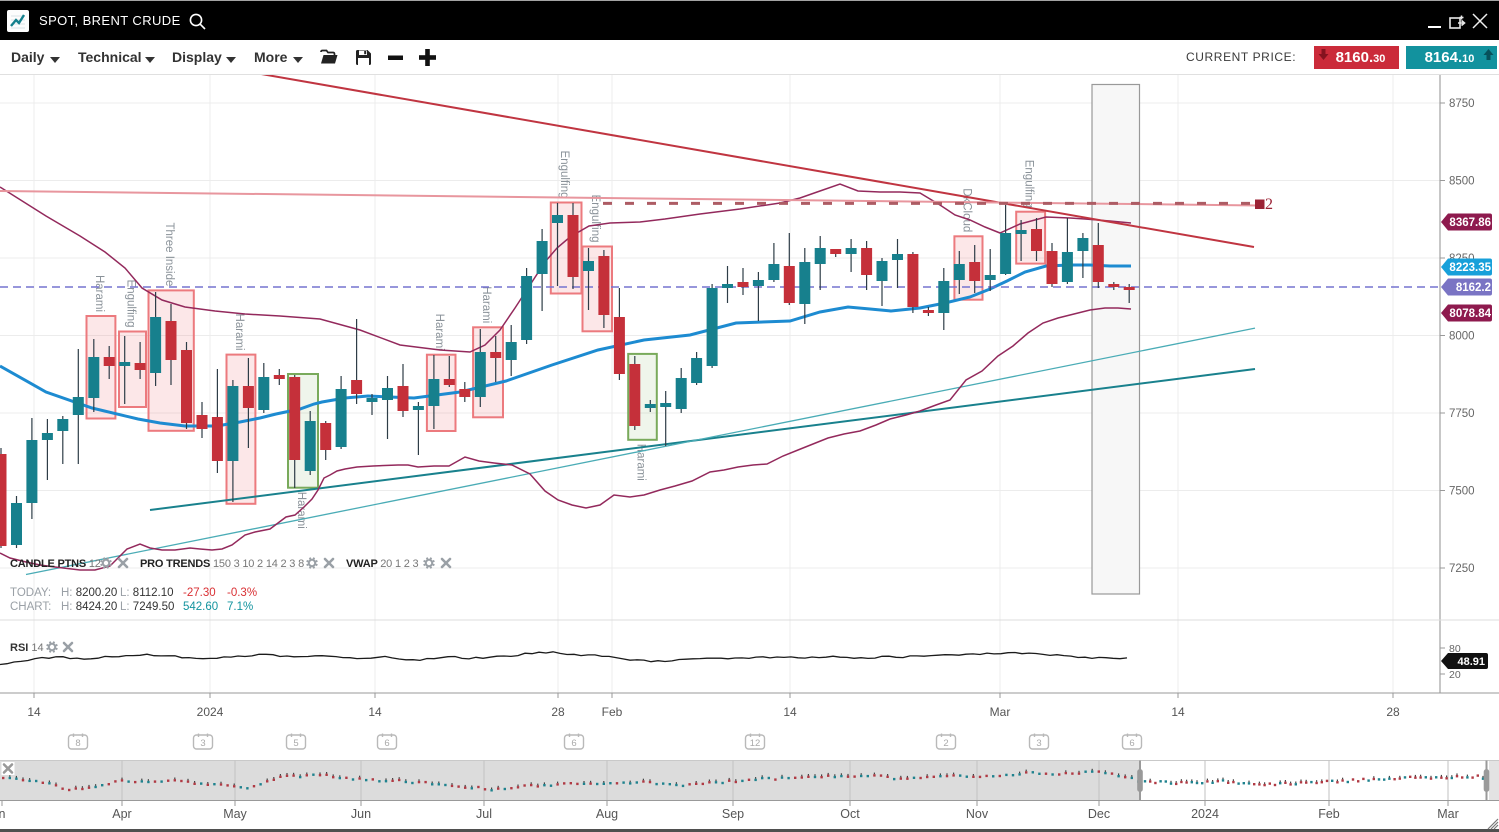 Image resolution: width=1499 pixels, height=832 pixels. What do you see at coordinates (55, 564) in the screenshot?
I see `svg-text: CANDLE PTNS 12` at bounding box center [55, 564].